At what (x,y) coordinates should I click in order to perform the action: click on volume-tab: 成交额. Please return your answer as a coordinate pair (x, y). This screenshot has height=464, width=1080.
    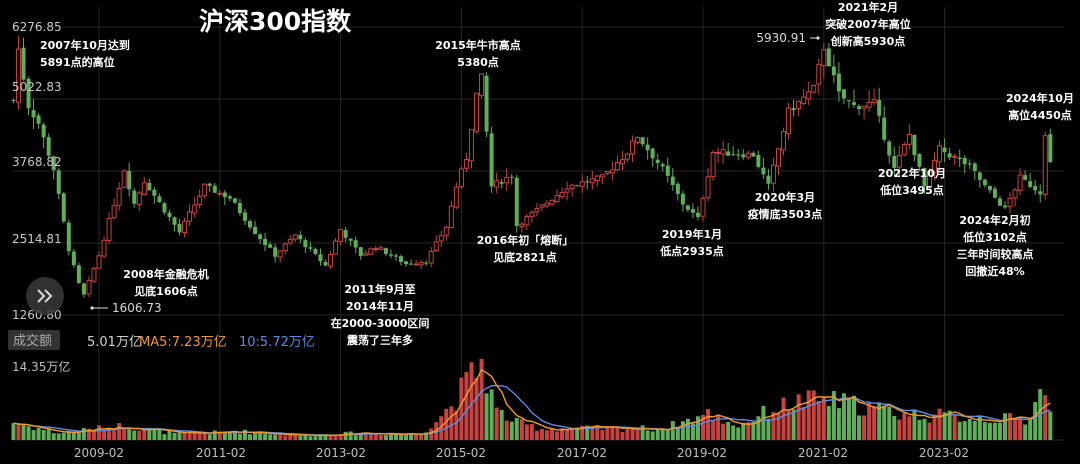
    Looking at the image, I should click on (32, 341).